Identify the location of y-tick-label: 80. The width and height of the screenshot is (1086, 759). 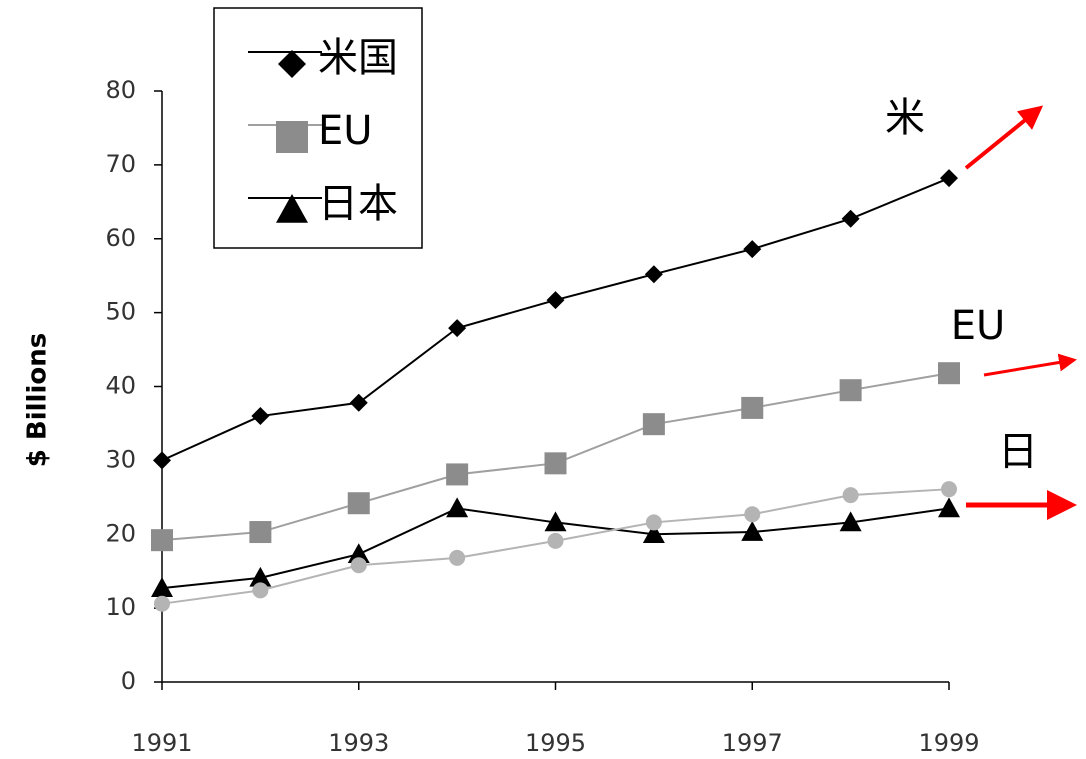
(120, 90).